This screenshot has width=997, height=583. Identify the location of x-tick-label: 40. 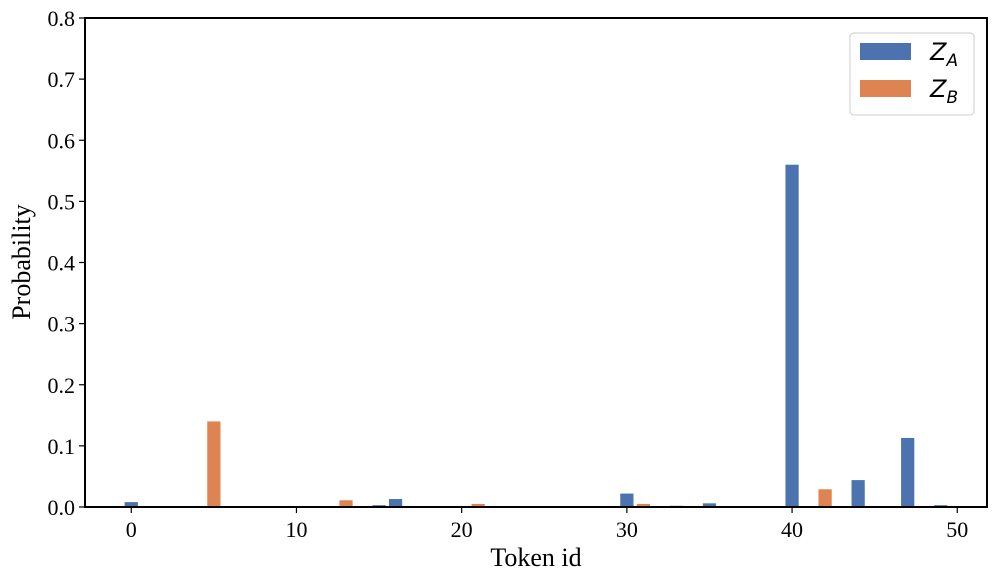
(792, 529).